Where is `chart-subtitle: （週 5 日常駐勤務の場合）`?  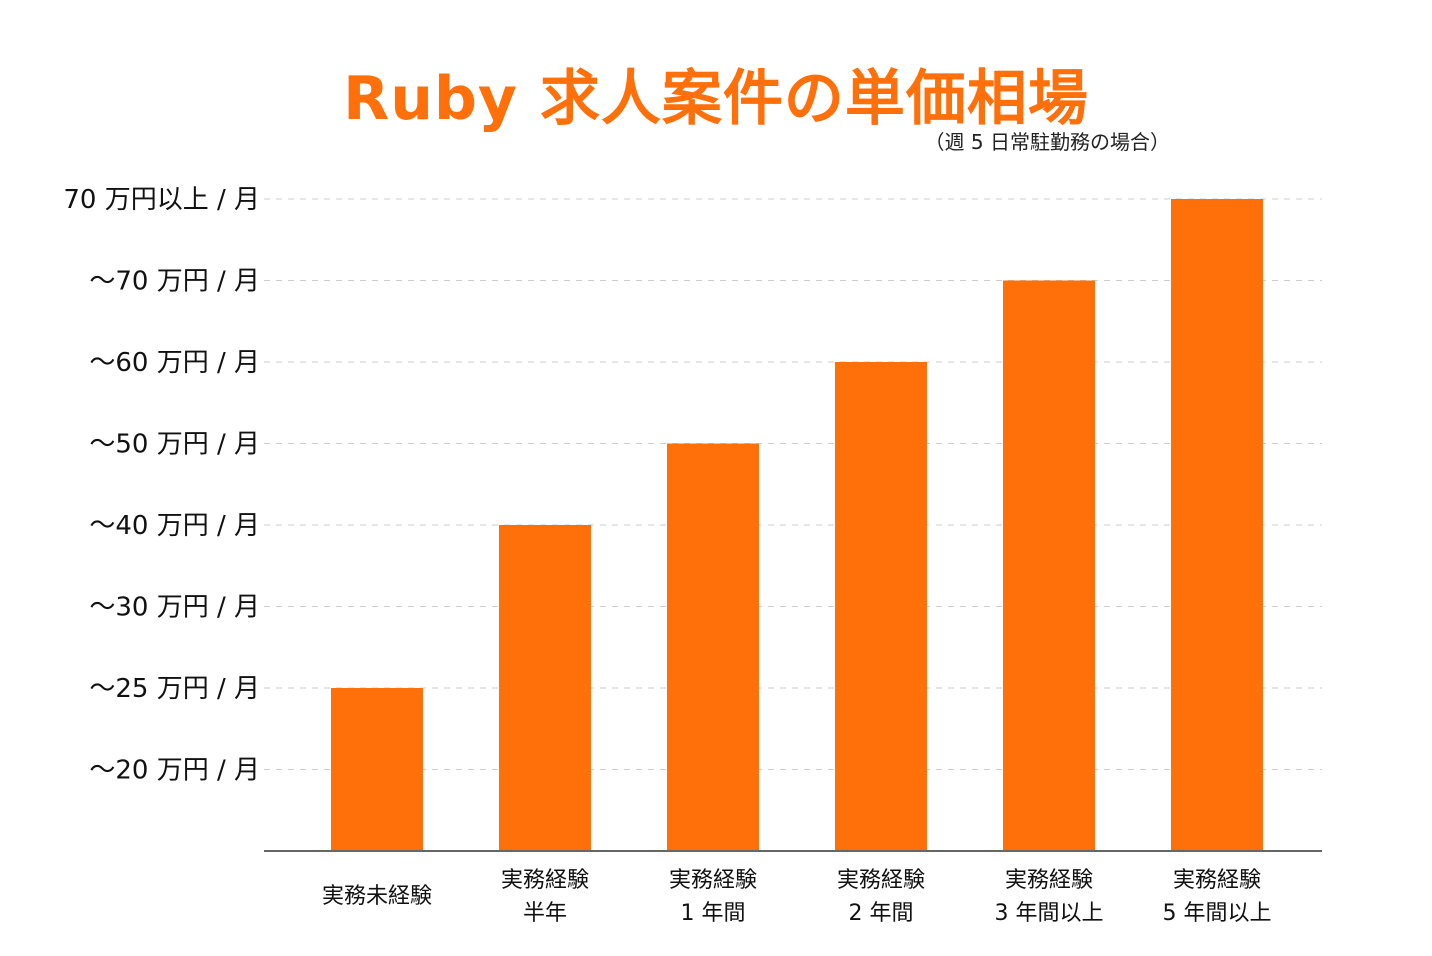
chart-subtitle: （週 5 日常駐勤務の場合） is located at coordinates (1047, 142).